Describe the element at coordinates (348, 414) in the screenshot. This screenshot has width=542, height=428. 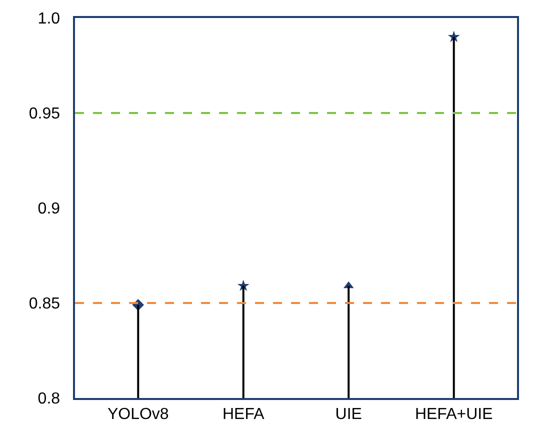
I see `x-tick-label: UIE` at that location.